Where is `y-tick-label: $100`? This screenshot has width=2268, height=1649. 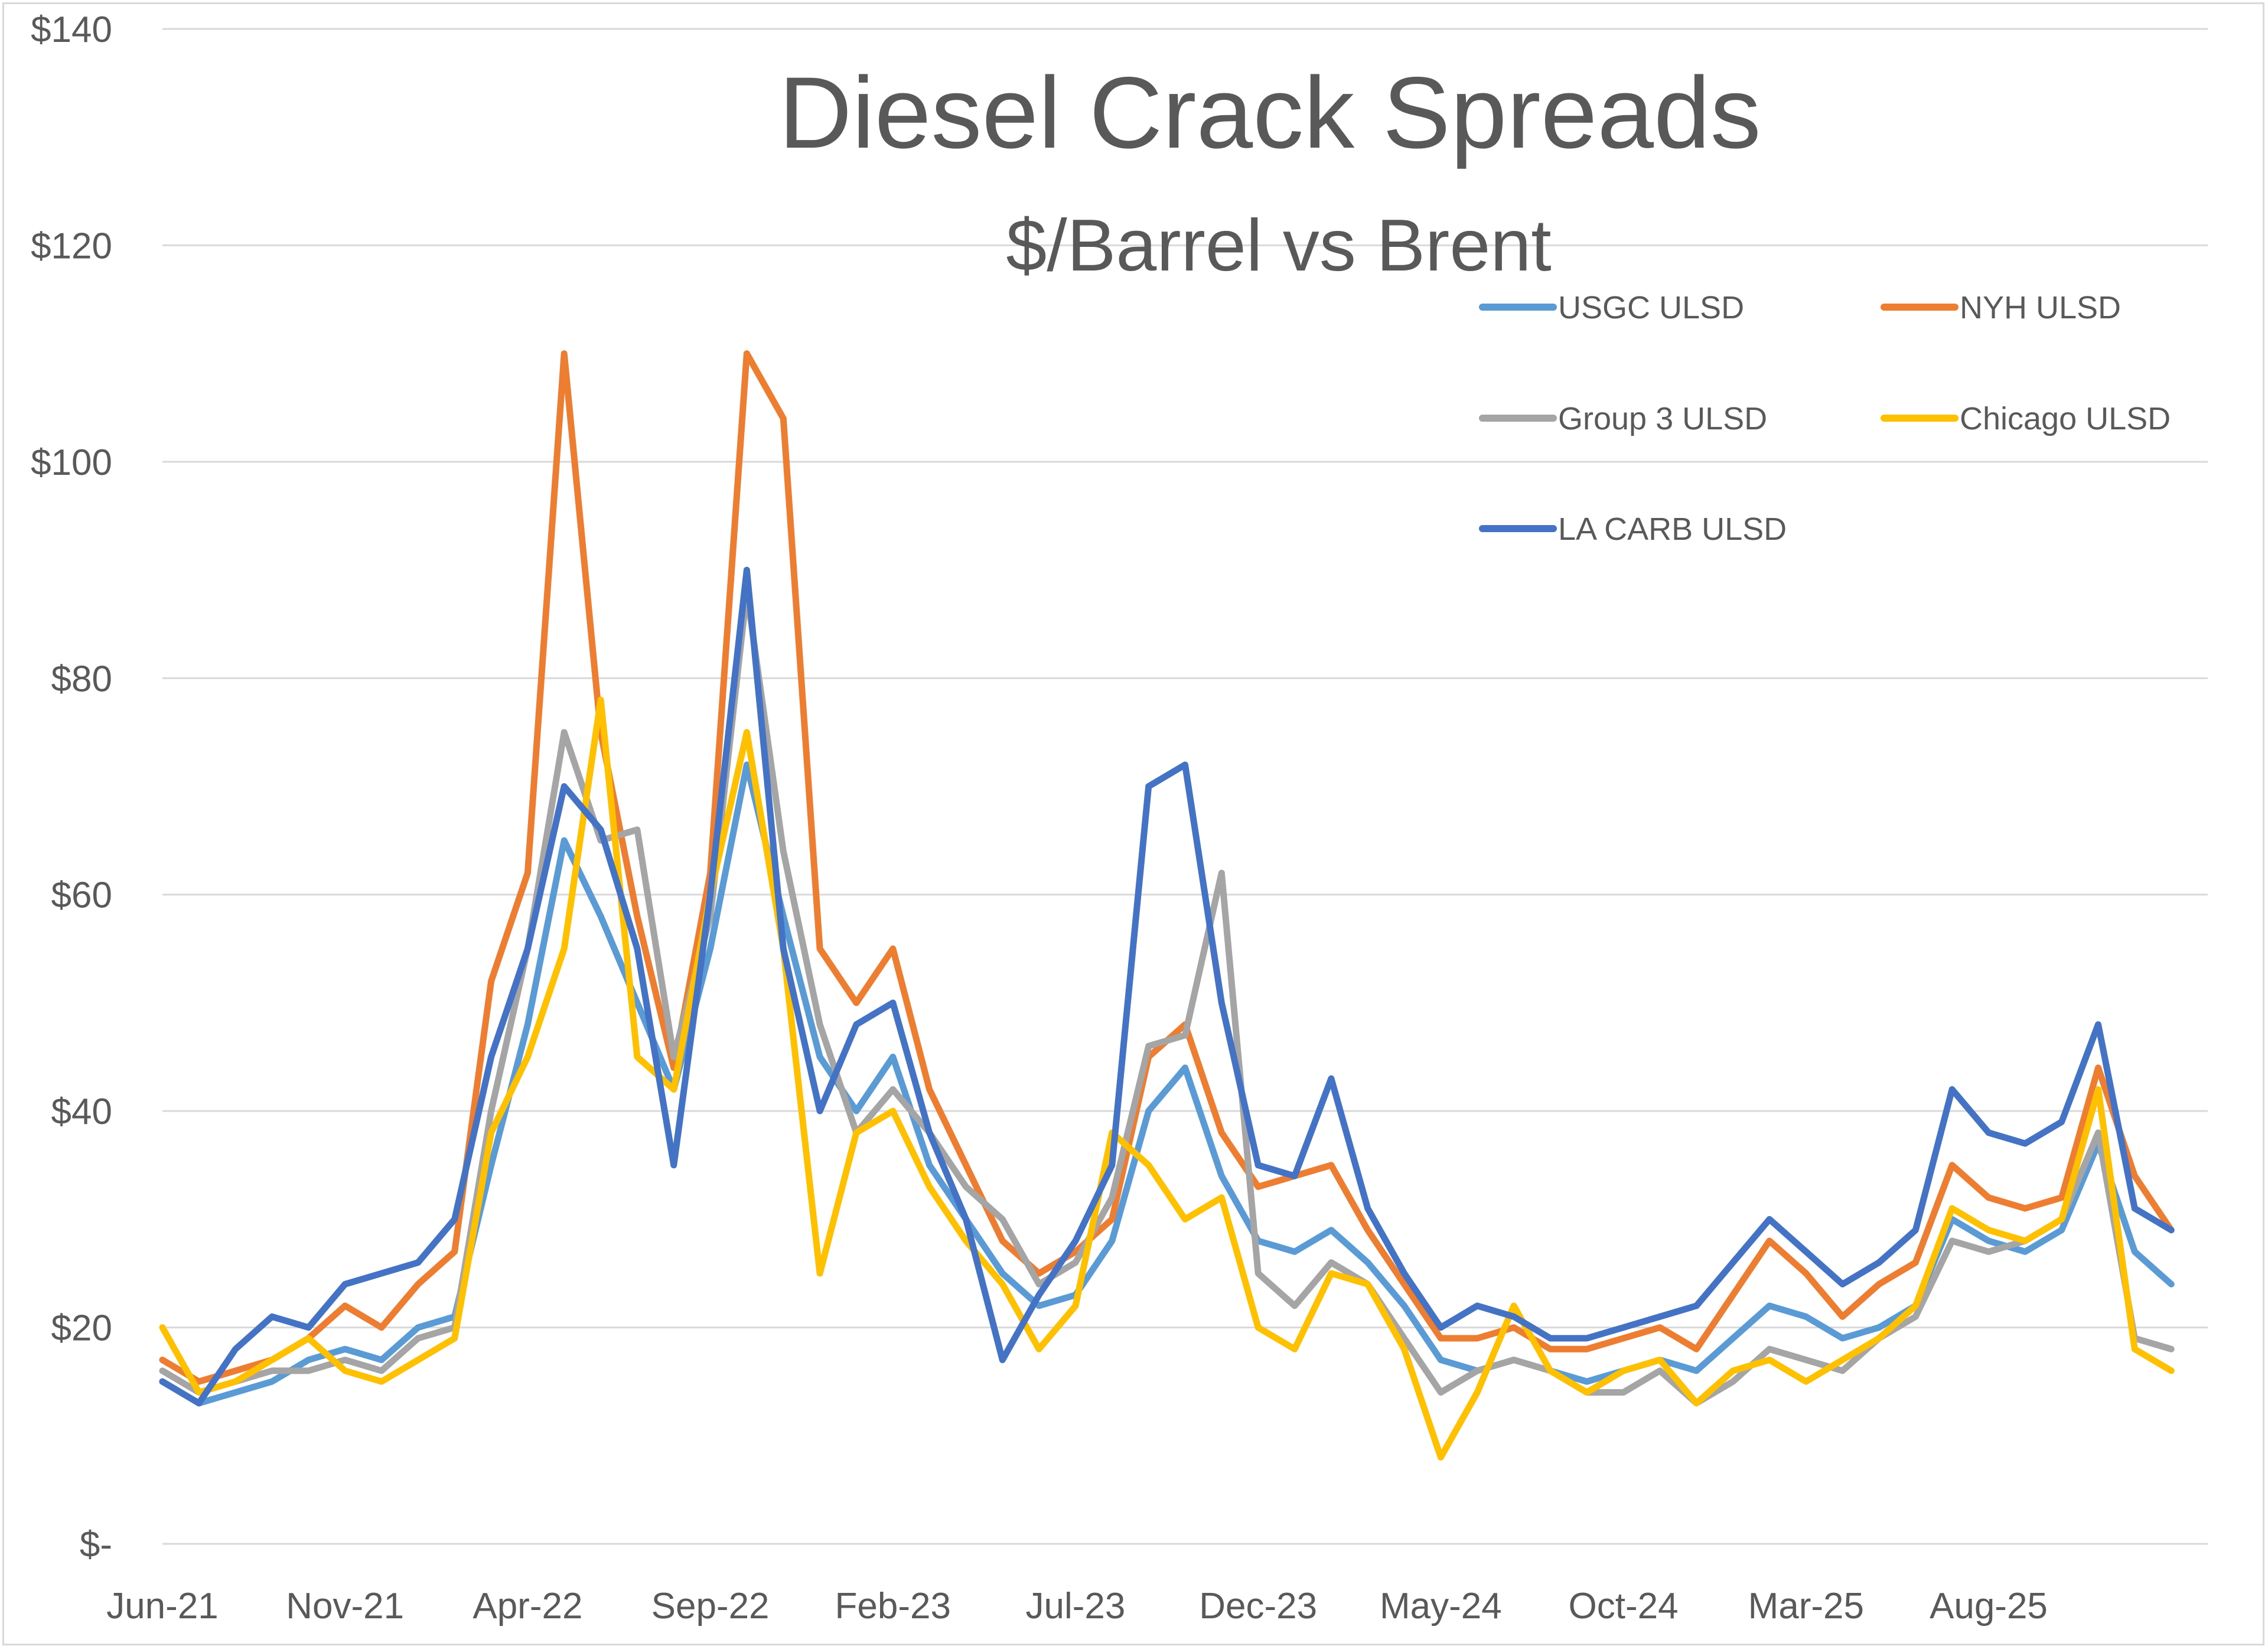 y-tick-label: $100 is located at coordinates (71, 462).